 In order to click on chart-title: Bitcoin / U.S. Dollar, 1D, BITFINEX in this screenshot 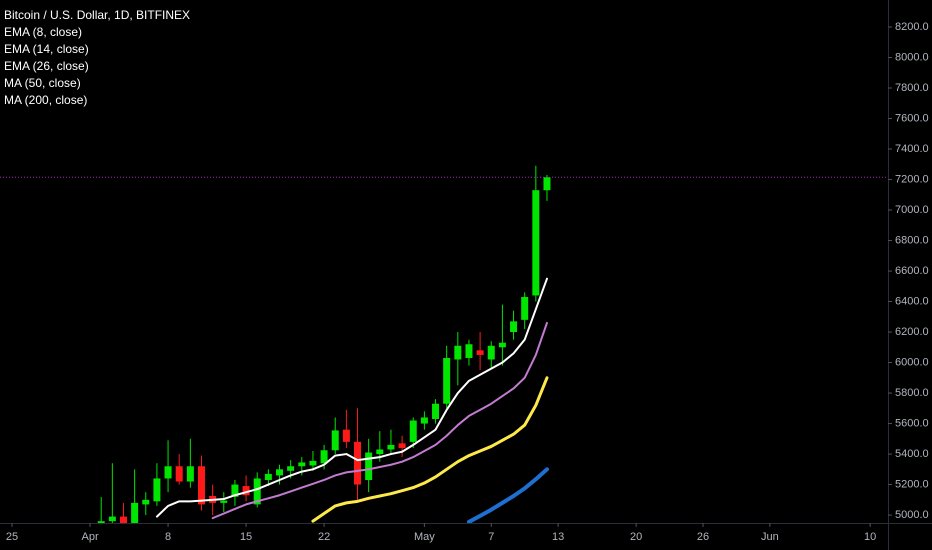, I will do `click(97, 15)`.